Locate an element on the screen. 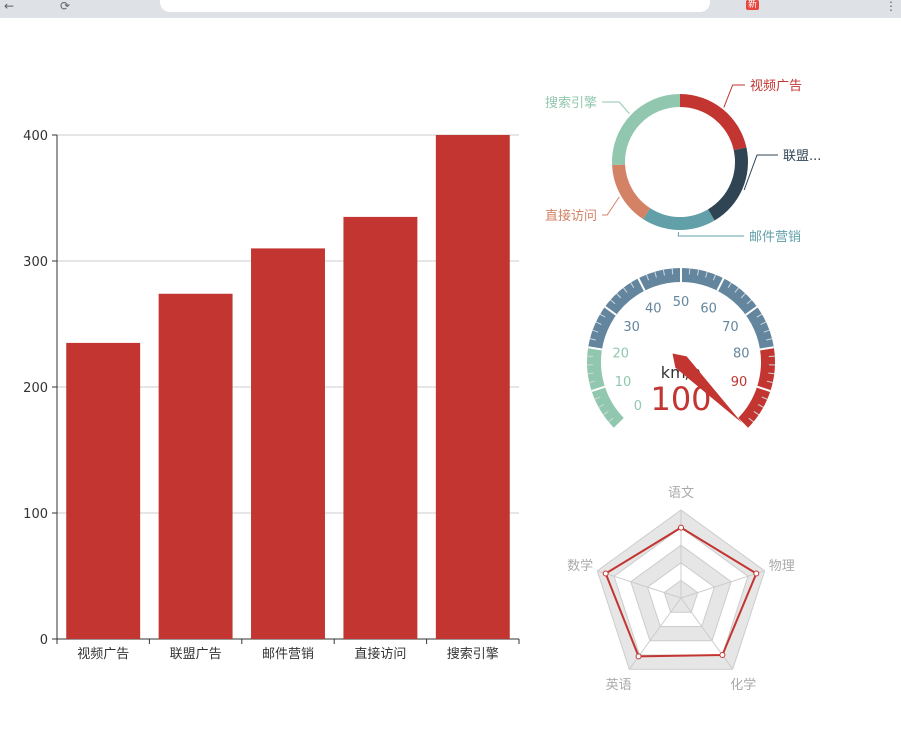 This screenshot has height=732, width=901. address-bar is located at coordinates (435, 6).